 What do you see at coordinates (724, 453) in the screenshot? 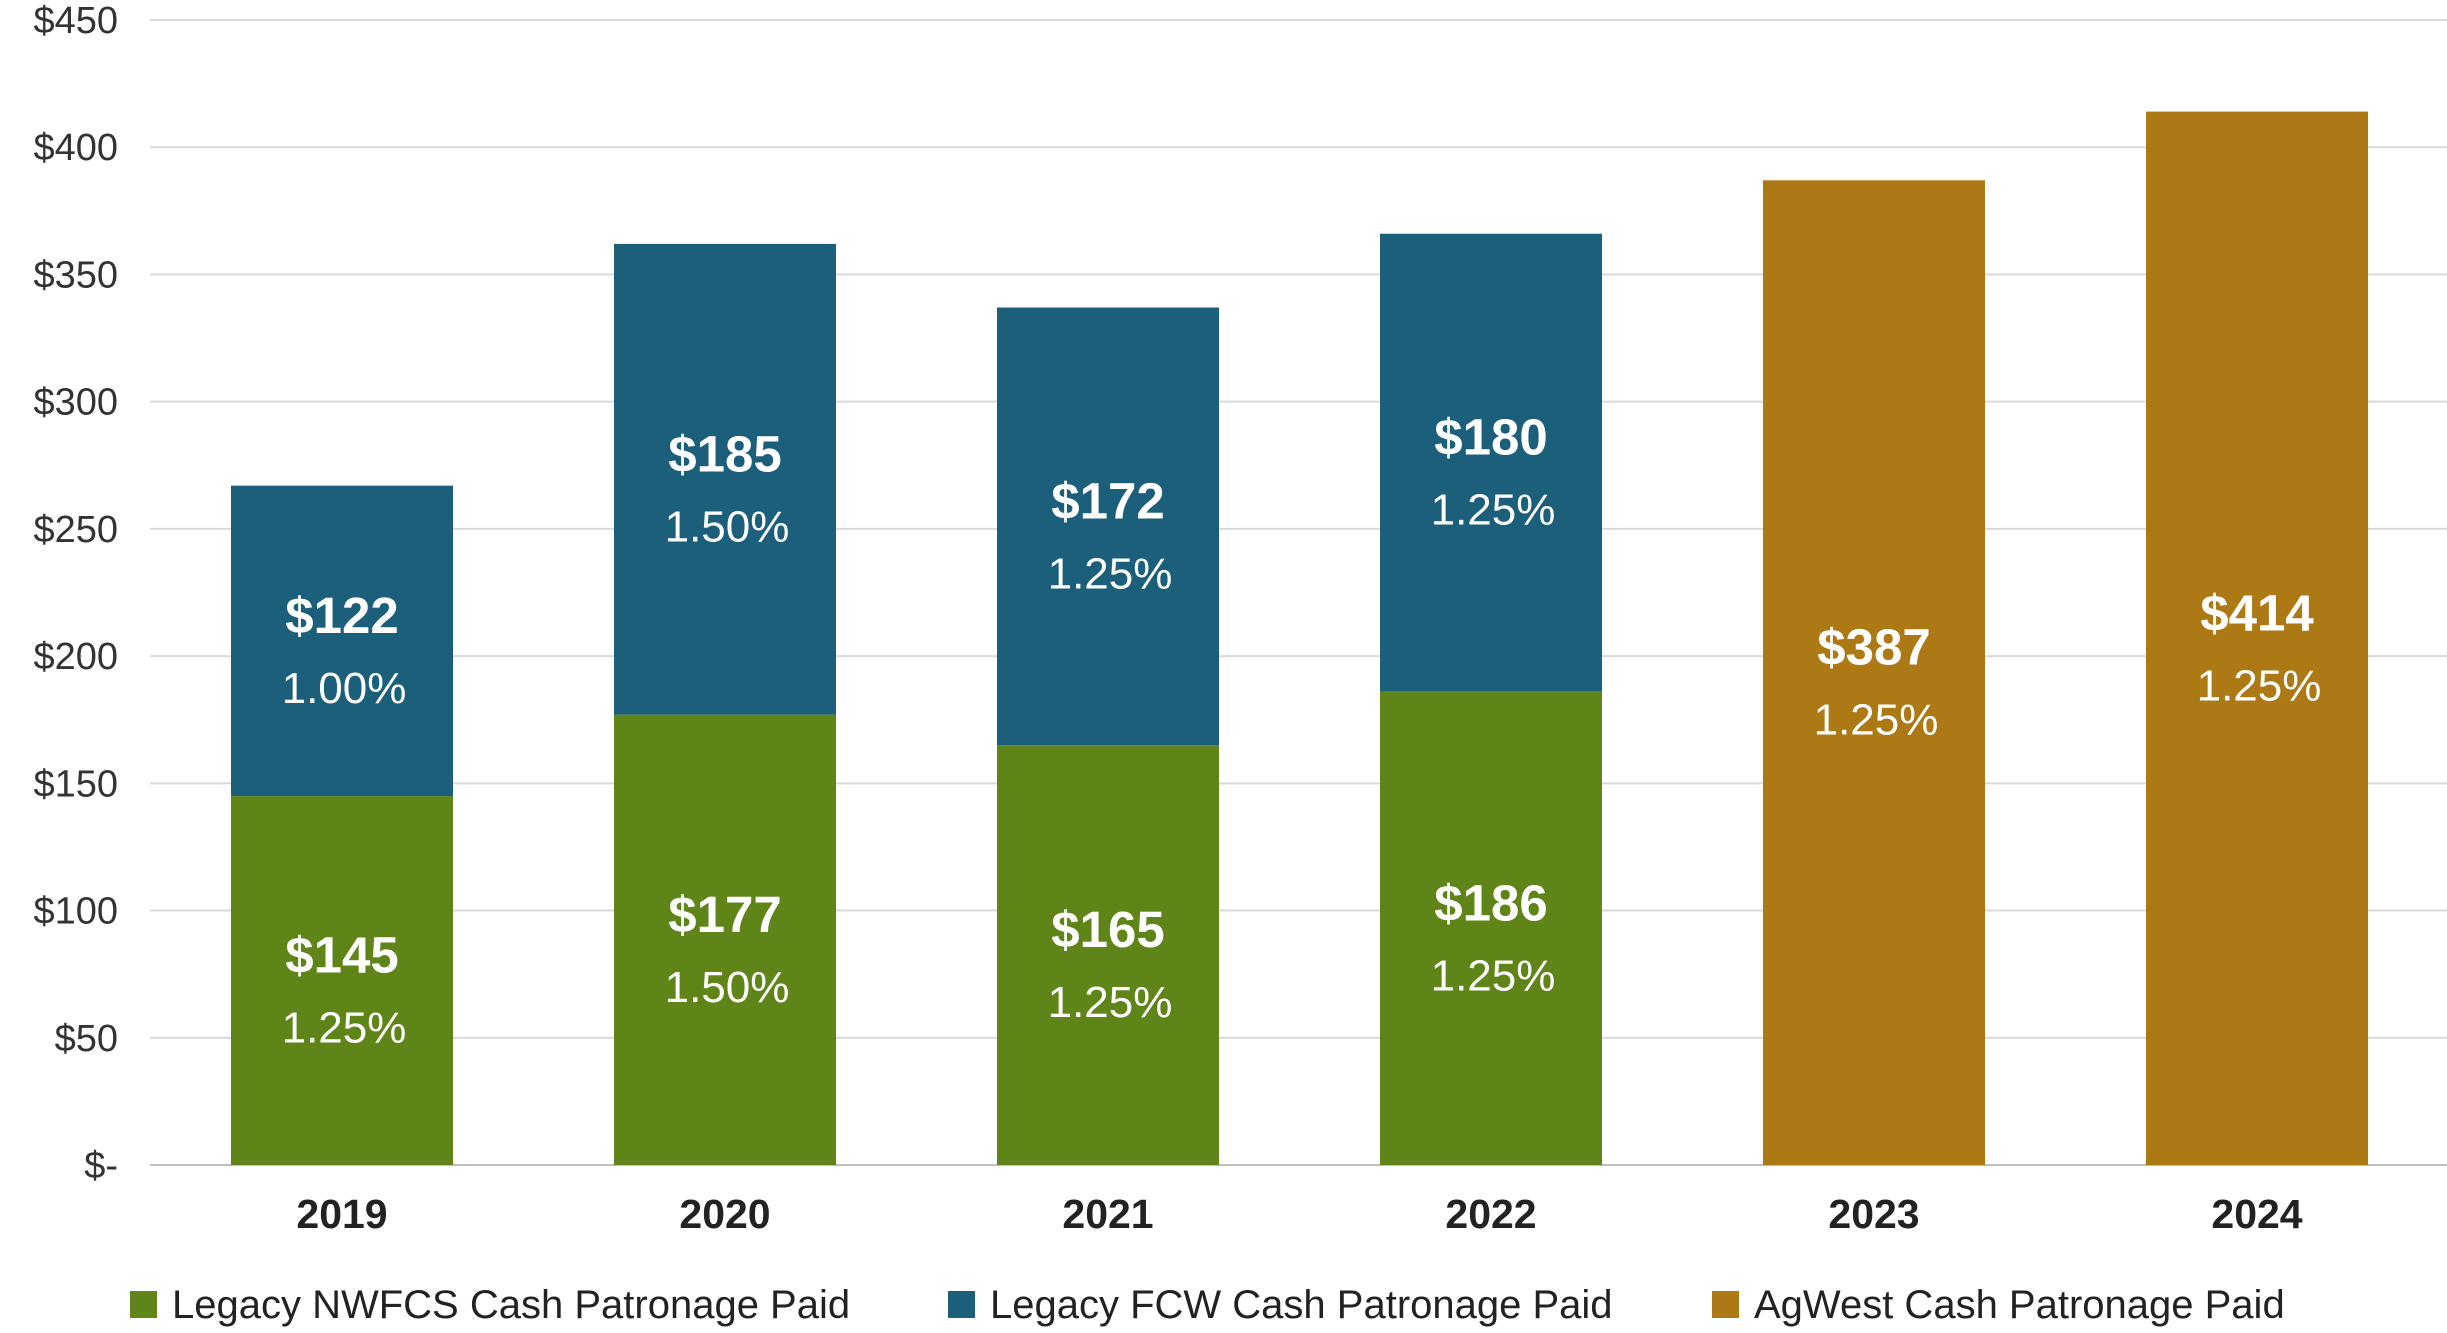
I see `bar-value-label: $185` at bounding box center [724, 453].